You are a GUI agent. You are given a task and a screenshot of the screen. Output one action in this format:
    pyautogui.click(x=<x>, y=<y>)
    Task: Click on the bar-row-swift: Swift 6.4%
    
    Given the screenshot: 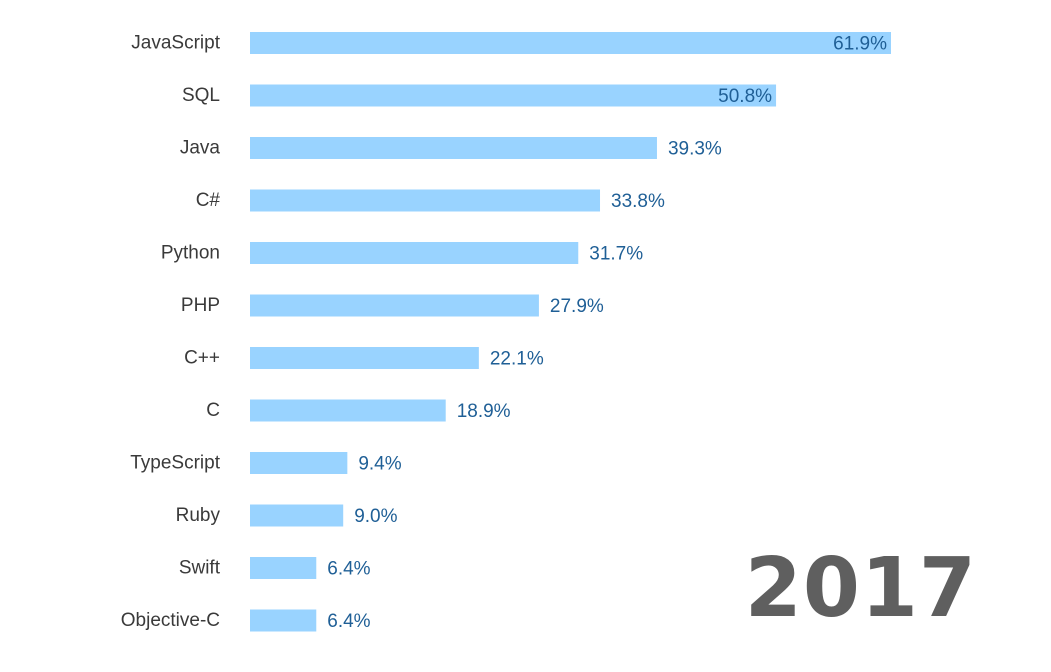 What is the action you would take?
    pyautogui.click(x=275, y=568)
    